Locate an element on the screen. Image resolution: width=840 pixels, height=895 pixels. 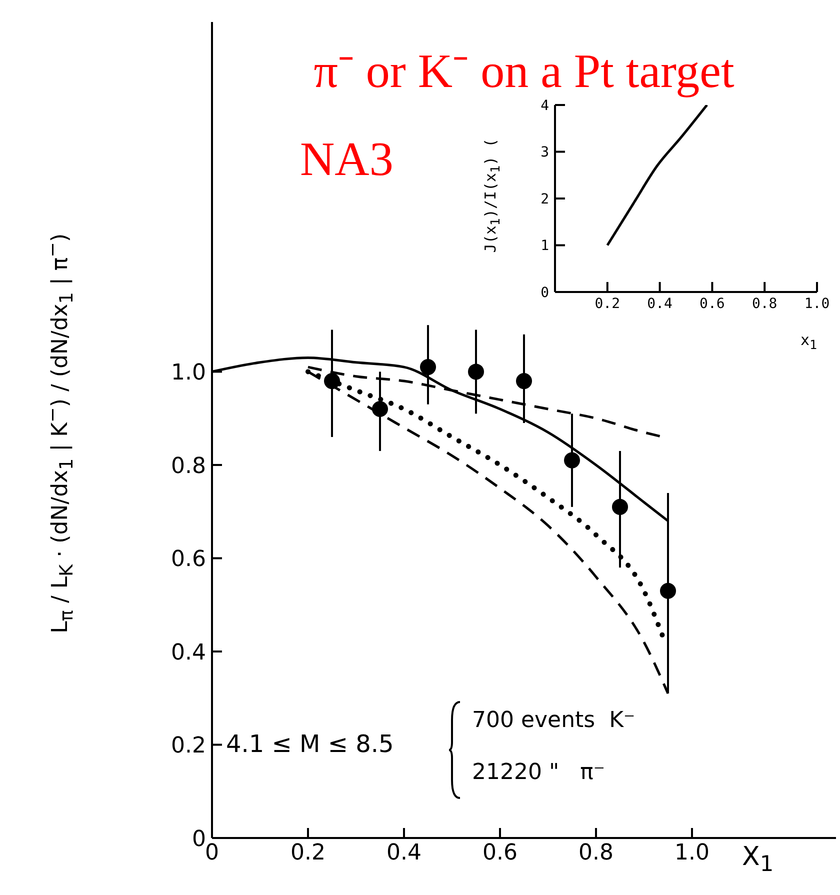
y-tick-label: 0 is located at coordinates (544, 292).